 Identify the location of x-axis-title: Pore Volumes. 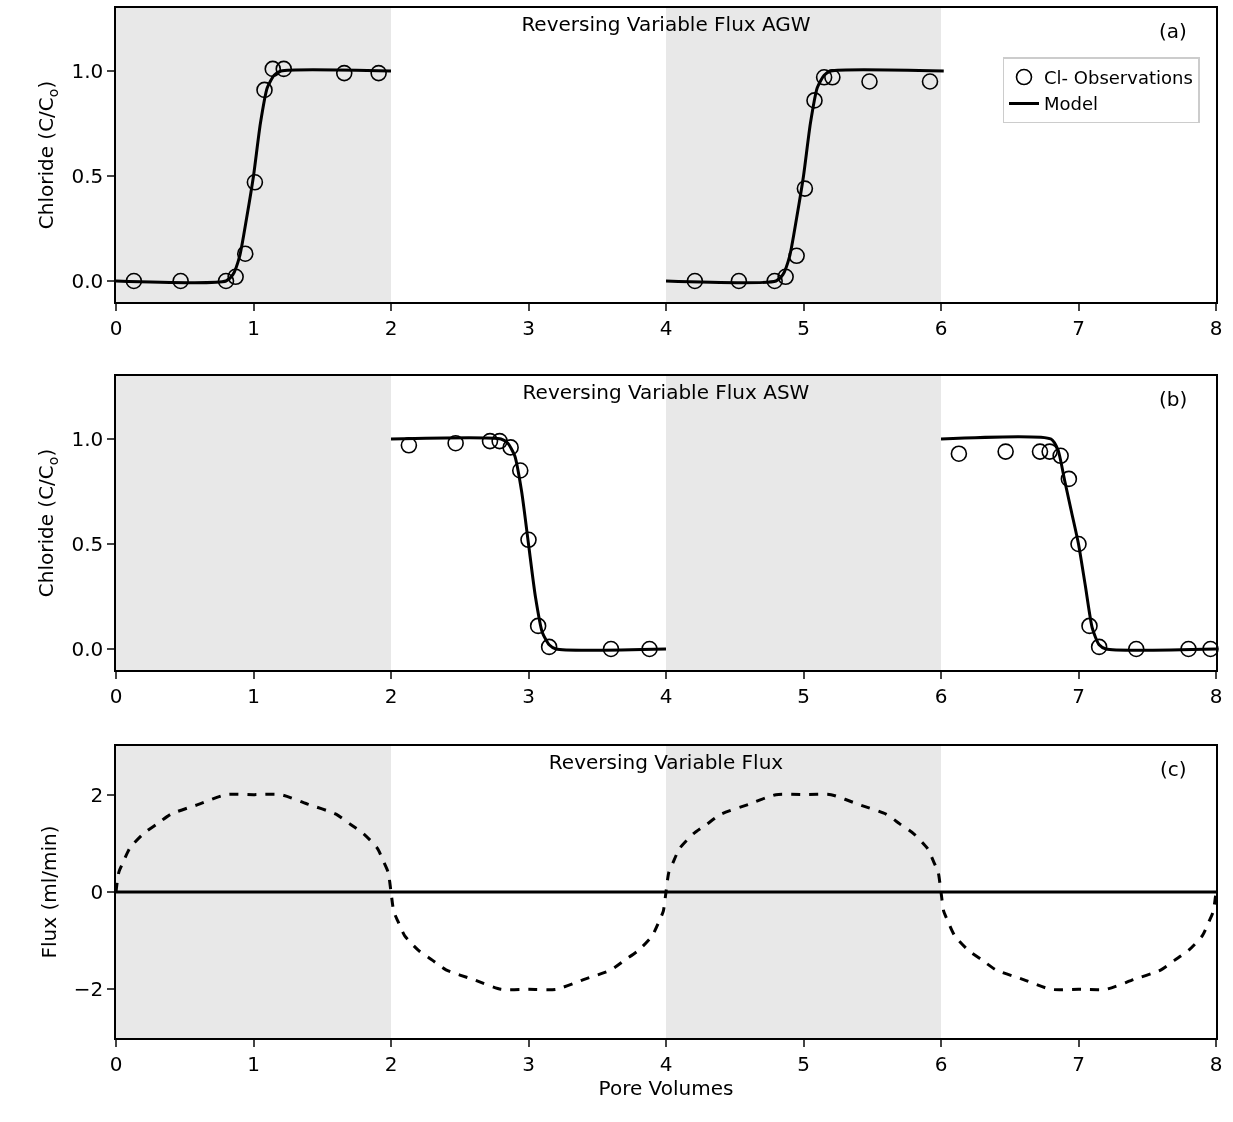
(666, 1087).